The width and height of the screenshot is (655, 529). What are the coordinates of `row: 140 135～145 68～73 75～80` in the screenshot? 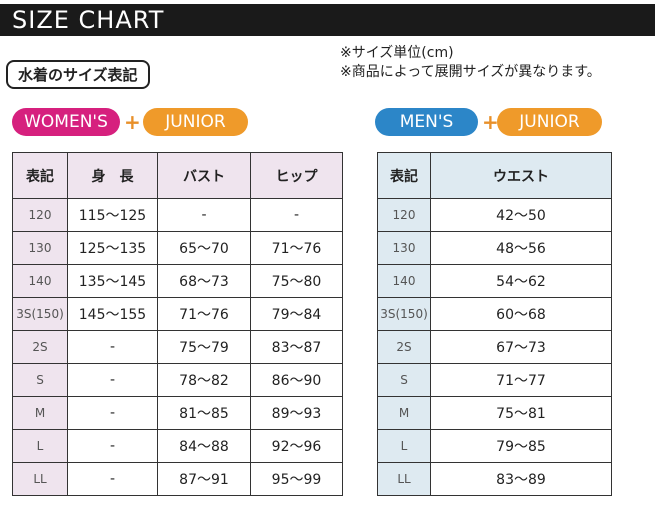 It's located at (177, 281).